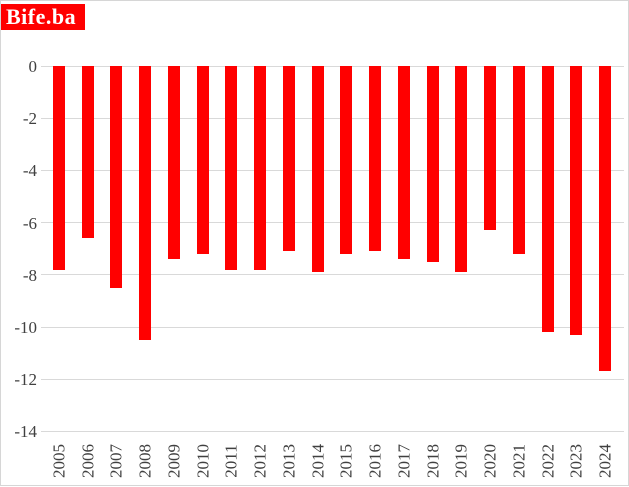  Describe the element at coordinates (289, 461) in the screenshot. I see `x-axis-tick-label: 2013` at that location.